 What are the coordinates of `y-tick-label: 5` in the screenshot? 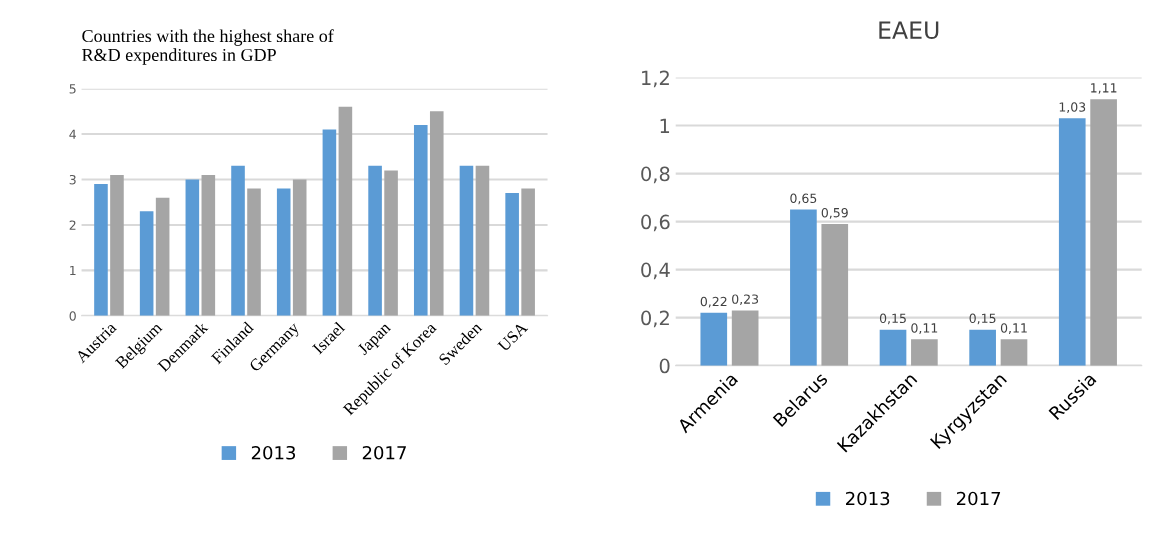 It's located at (72, 89).